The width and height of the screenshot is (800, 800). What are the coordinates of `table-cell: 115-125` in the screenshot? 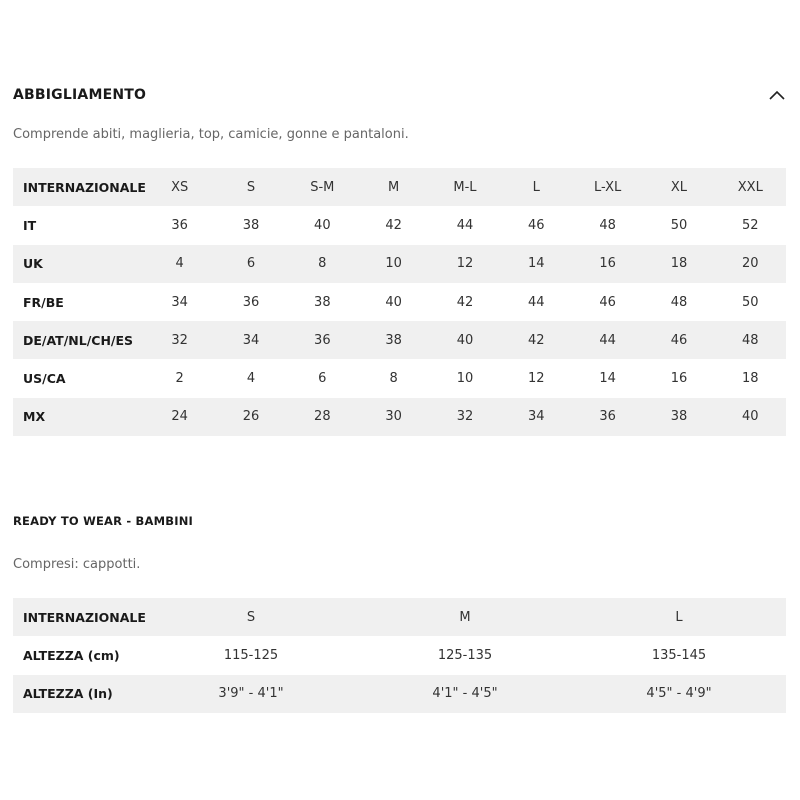 It's located at (251, 655).